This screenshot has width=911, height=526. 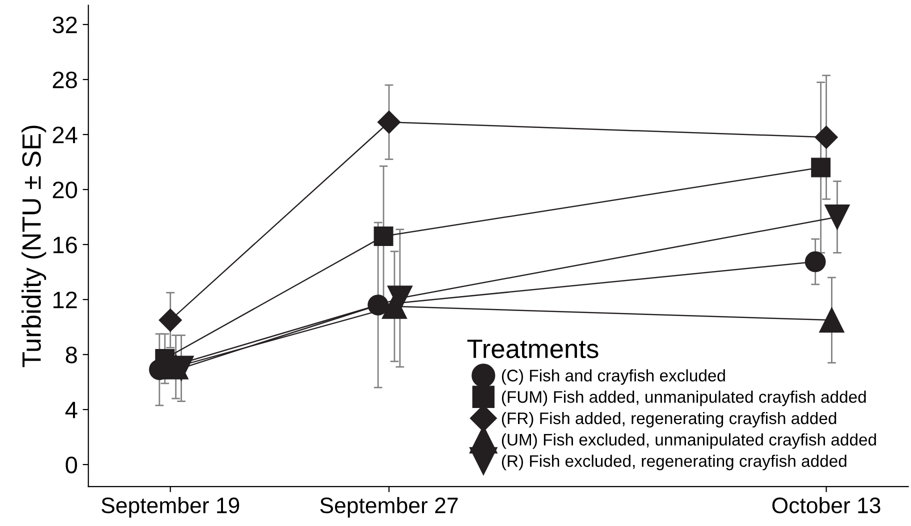 I want to click on legend-label: (FR) Fish added, regenerating crayfish added, so click(x=669, y=420).